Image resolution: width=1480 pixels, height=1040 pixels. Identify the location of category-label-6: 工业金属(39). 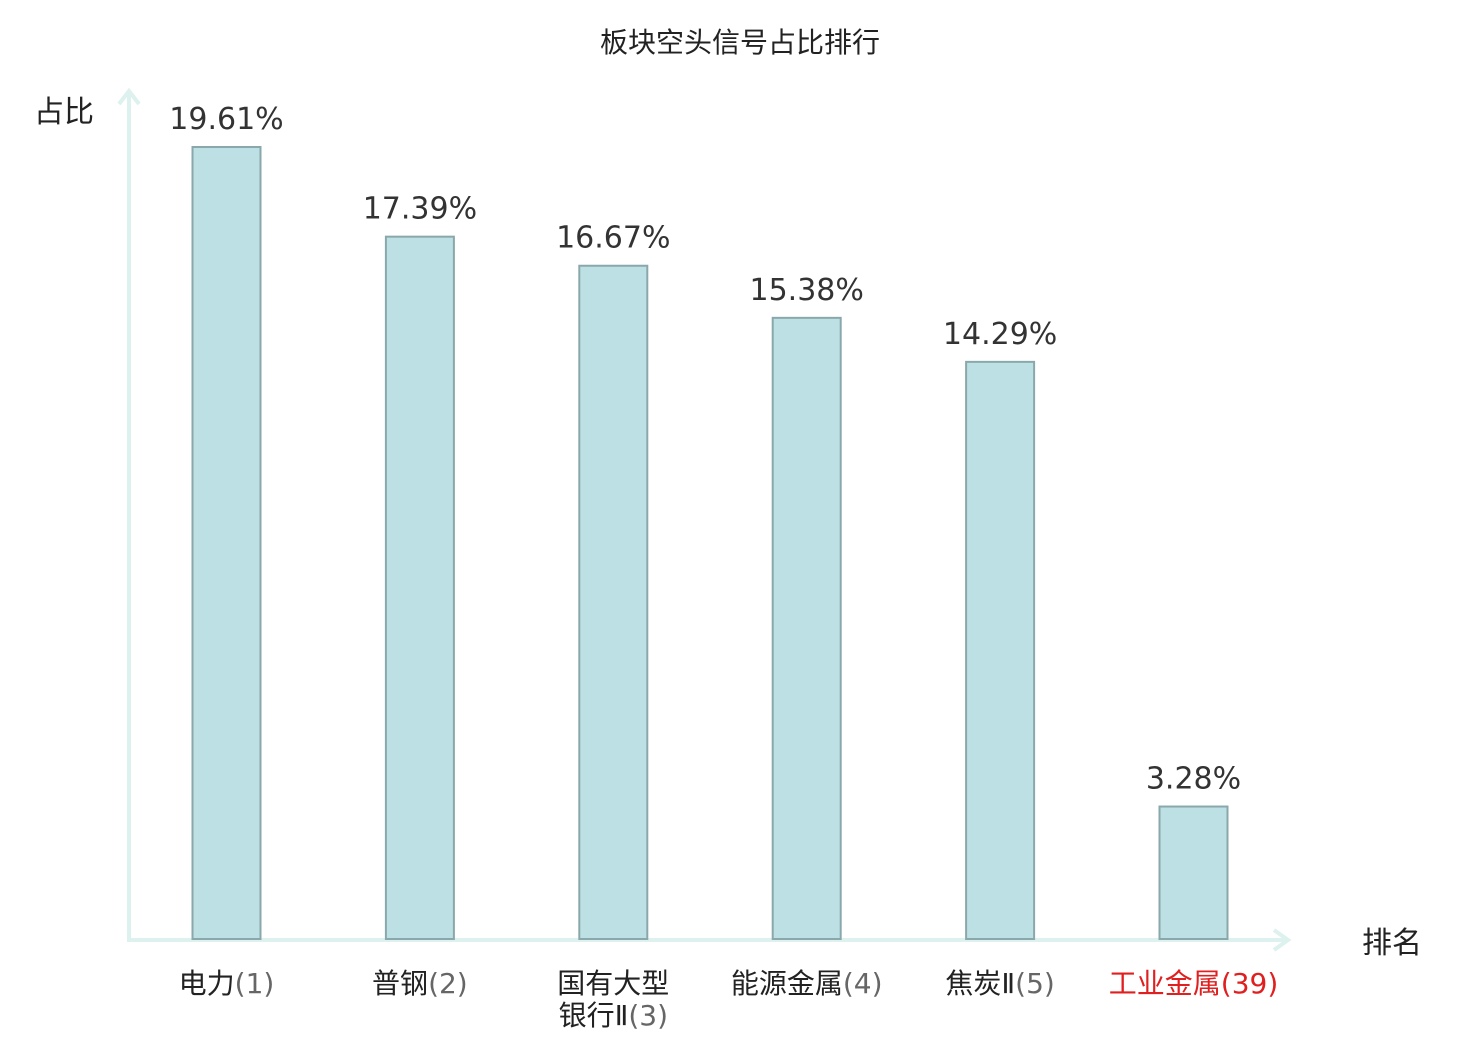
(1194, 983).